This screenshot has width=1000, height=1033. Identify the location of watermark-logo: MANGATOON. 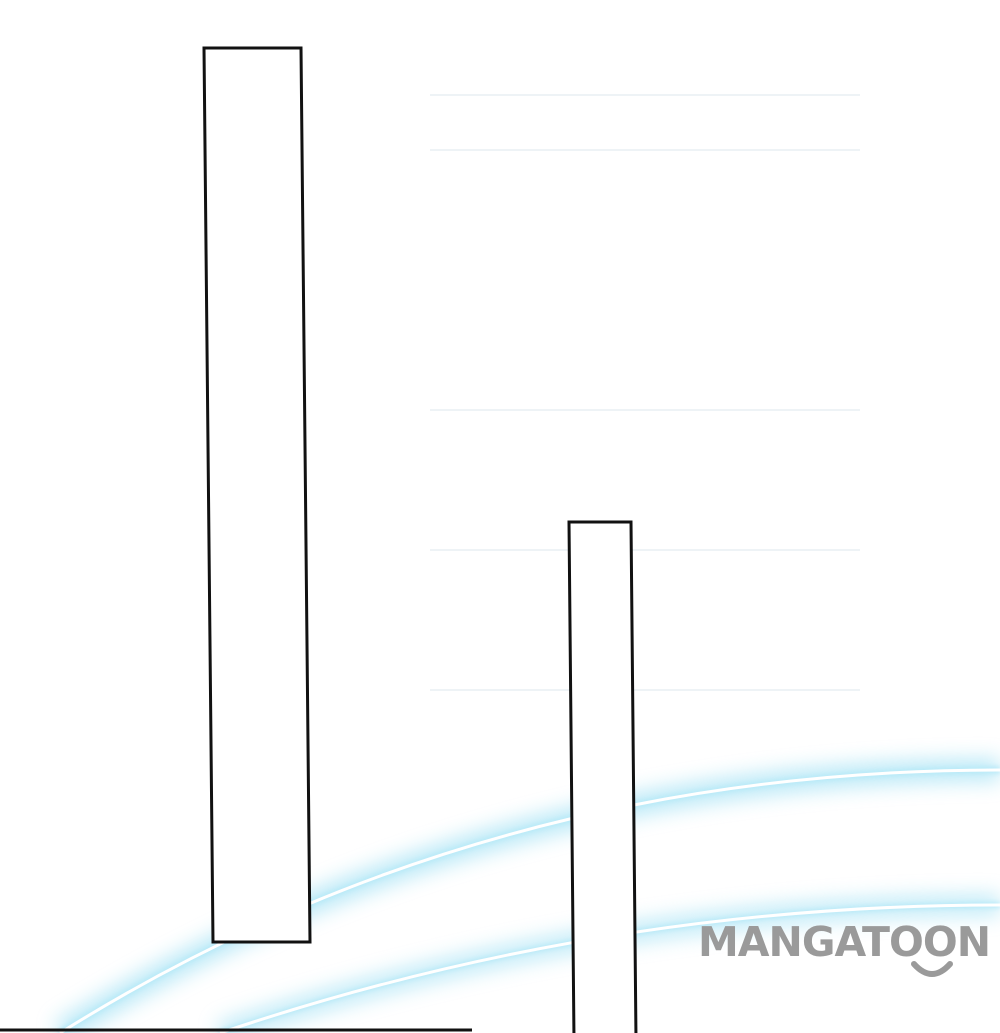
(849, 953).